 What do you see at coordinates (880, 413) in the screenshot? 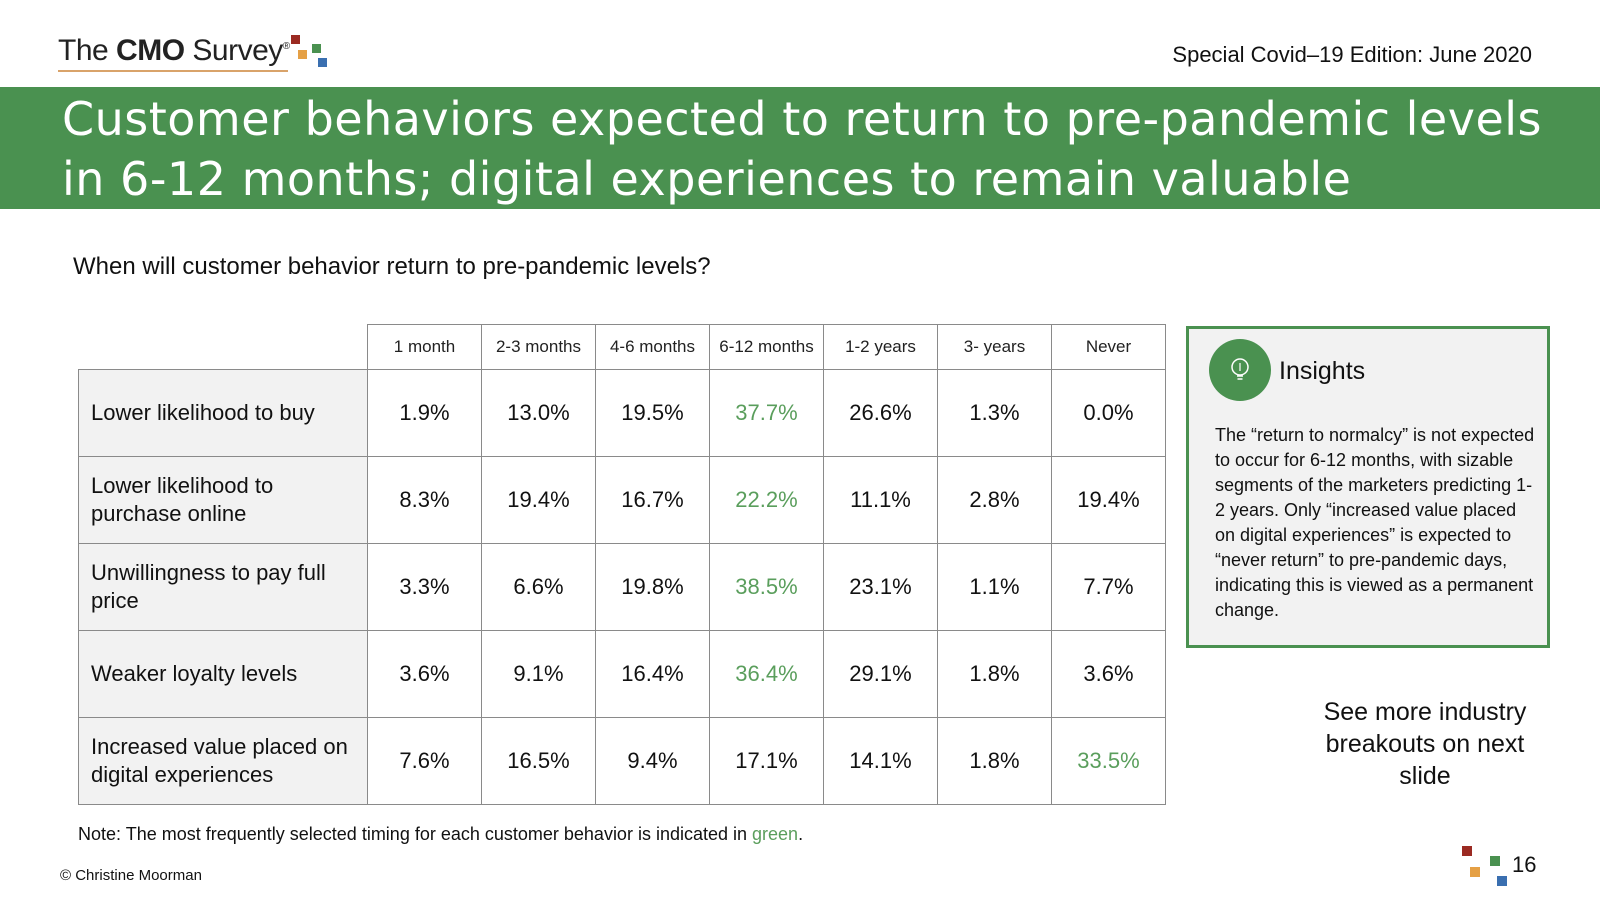
I see `table-cell: 26.6%` at bounding box center [880, 413].